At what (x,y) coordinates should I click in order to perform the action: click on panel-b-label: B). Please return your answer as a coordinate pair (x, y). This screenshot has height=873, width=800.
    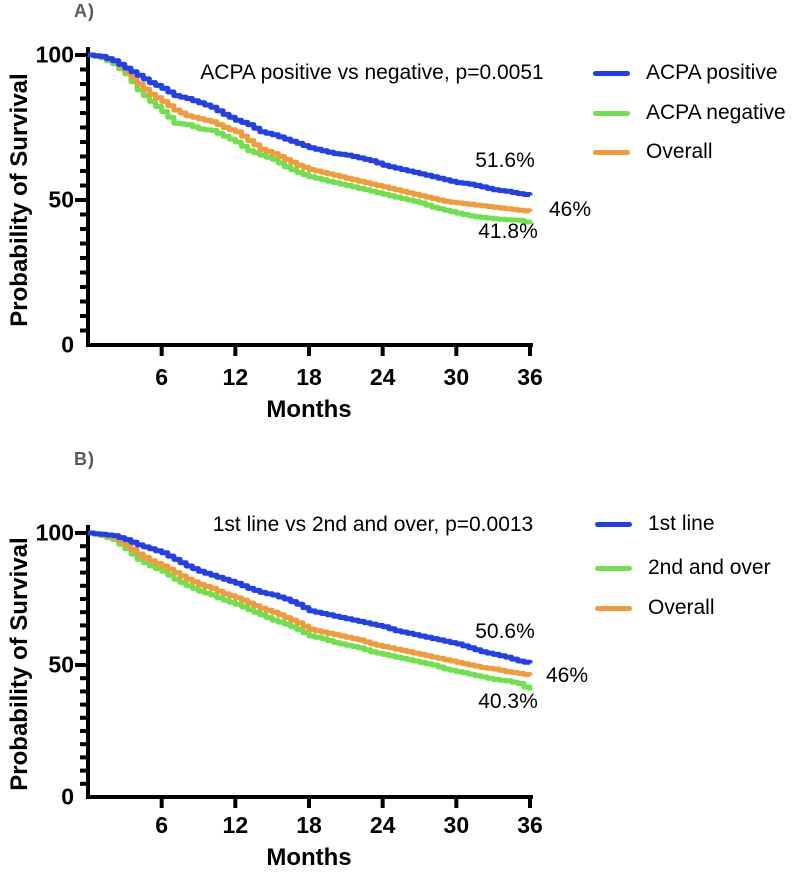
    Looking at the image, I should click on (84, 459).